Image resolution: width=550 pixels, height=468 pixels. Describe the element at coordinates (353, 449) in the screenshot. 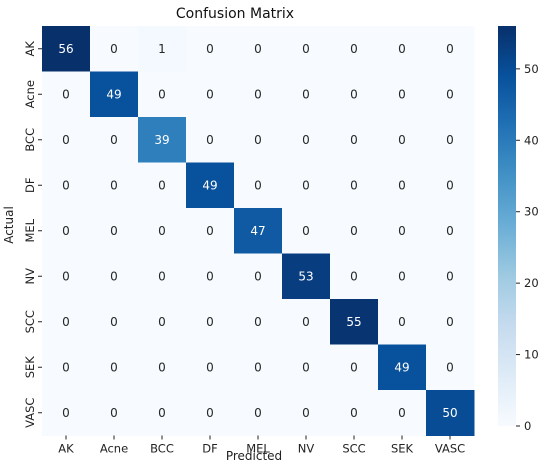

I see `x-tick-label: SCC` at that location.